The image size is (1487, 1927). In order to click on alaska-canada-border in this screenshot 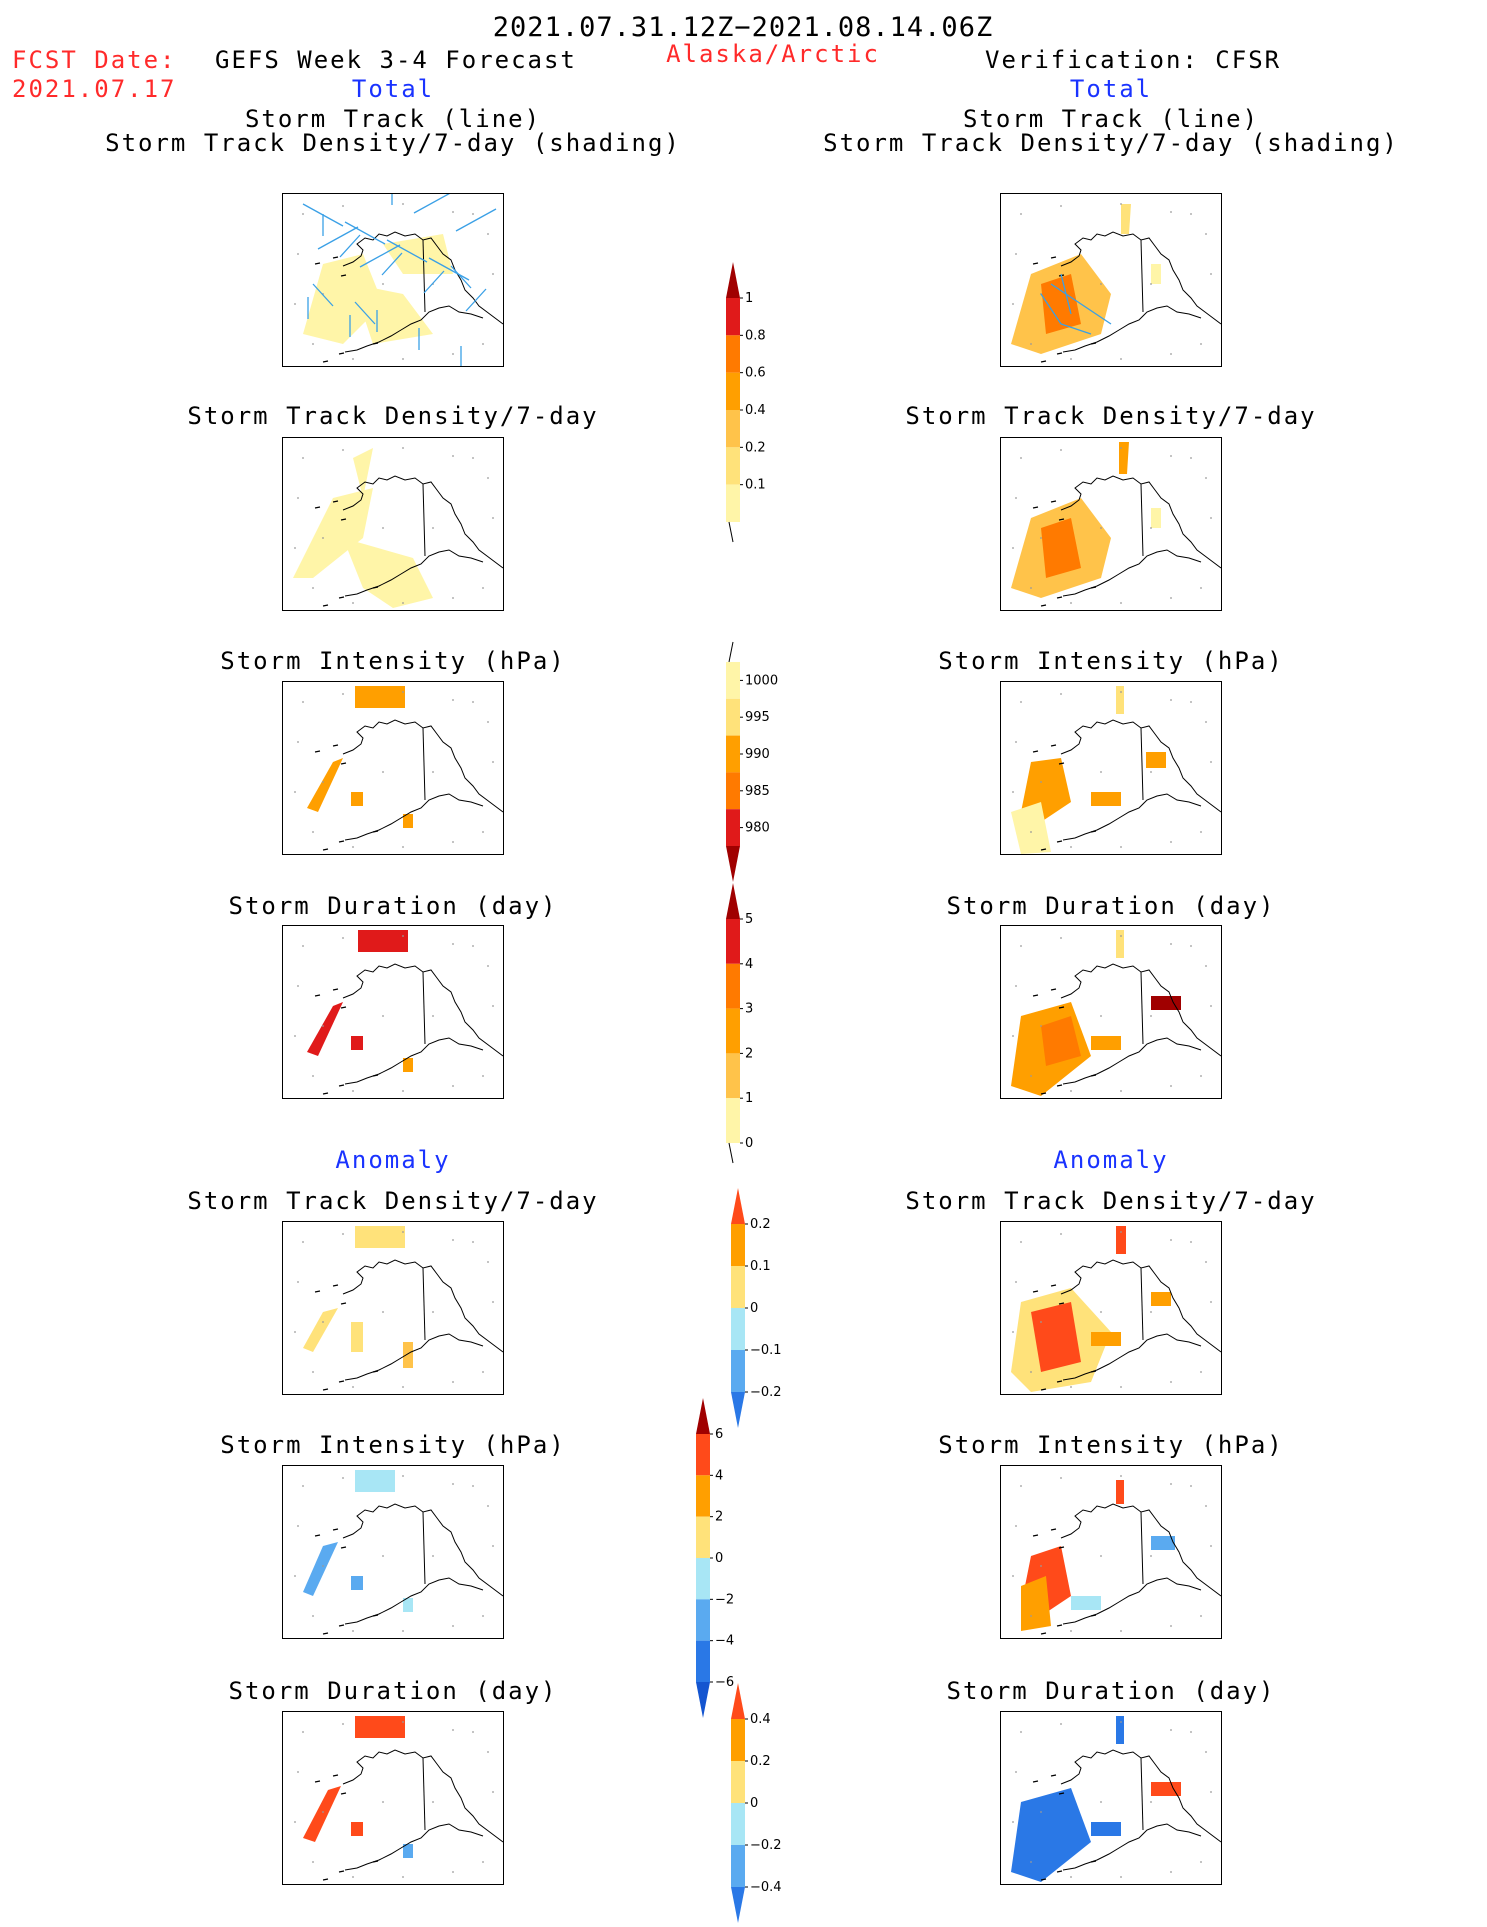, I will do `click(424, 1548)`.